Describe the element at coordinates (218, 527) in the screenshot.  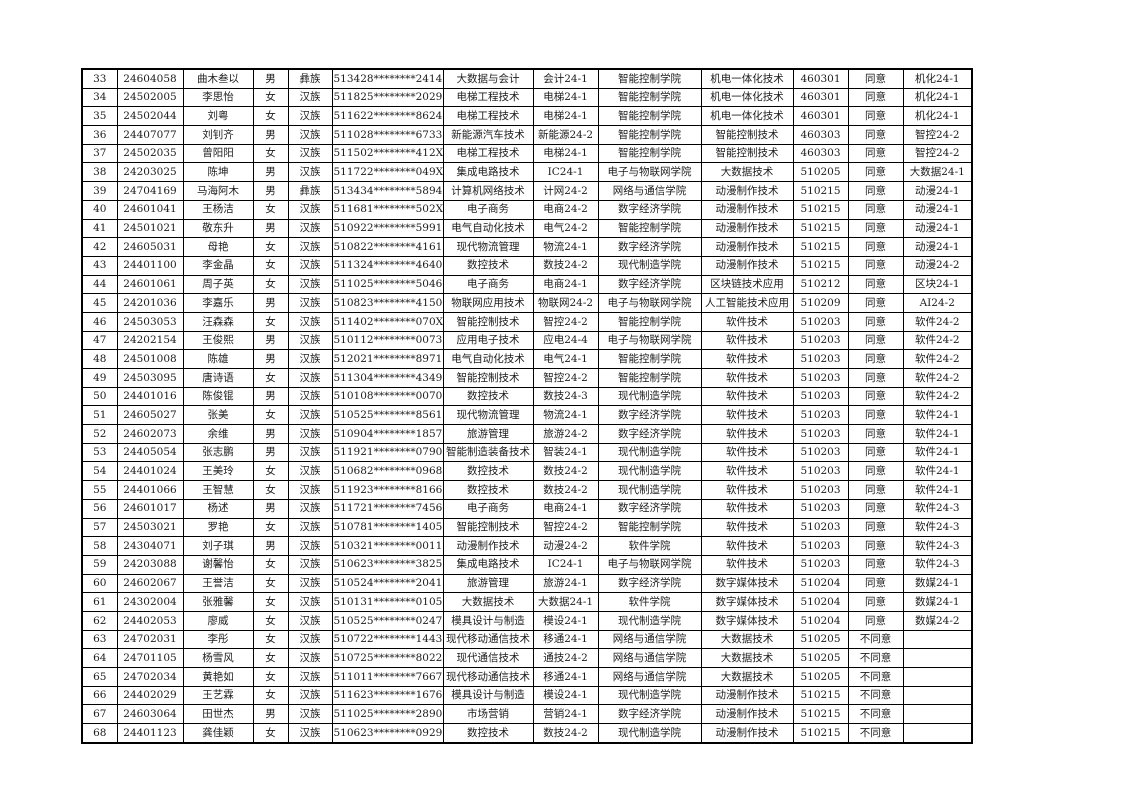
I see `student-name-cell: 罗艳` at that location.